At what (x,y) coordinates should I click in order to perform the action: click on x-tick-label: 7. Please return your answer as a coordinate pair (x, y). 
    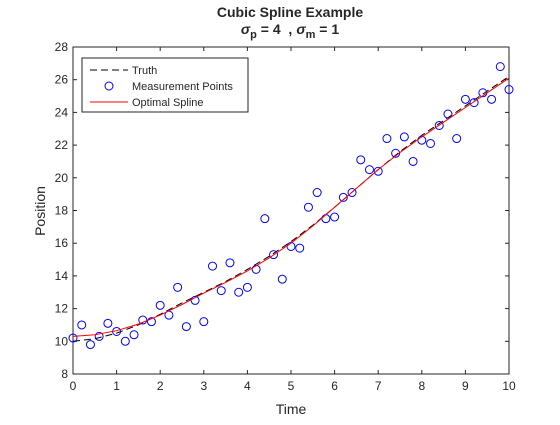
    Looking at the image, I should click on (378, 386).